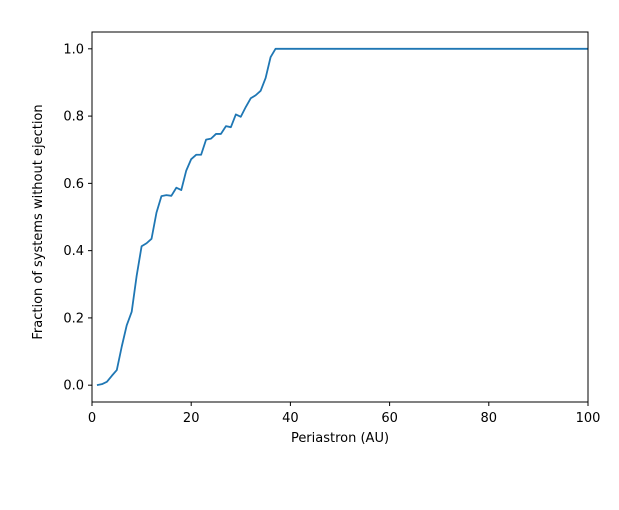 This screenshot has width=619, height=510. What do you see at coordinates (73, 251) in the screenshot?
I see `y-tick-label: 0.4` at bounding box center [73, 251].